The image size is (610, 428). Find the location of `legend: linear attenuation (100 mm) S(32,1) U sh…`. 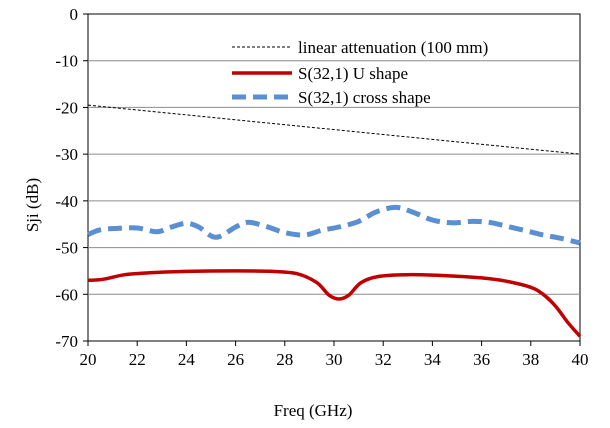

legend: linear attenuation (100 mm) S(32,1) U sh… is located at coordinates (360, 72).